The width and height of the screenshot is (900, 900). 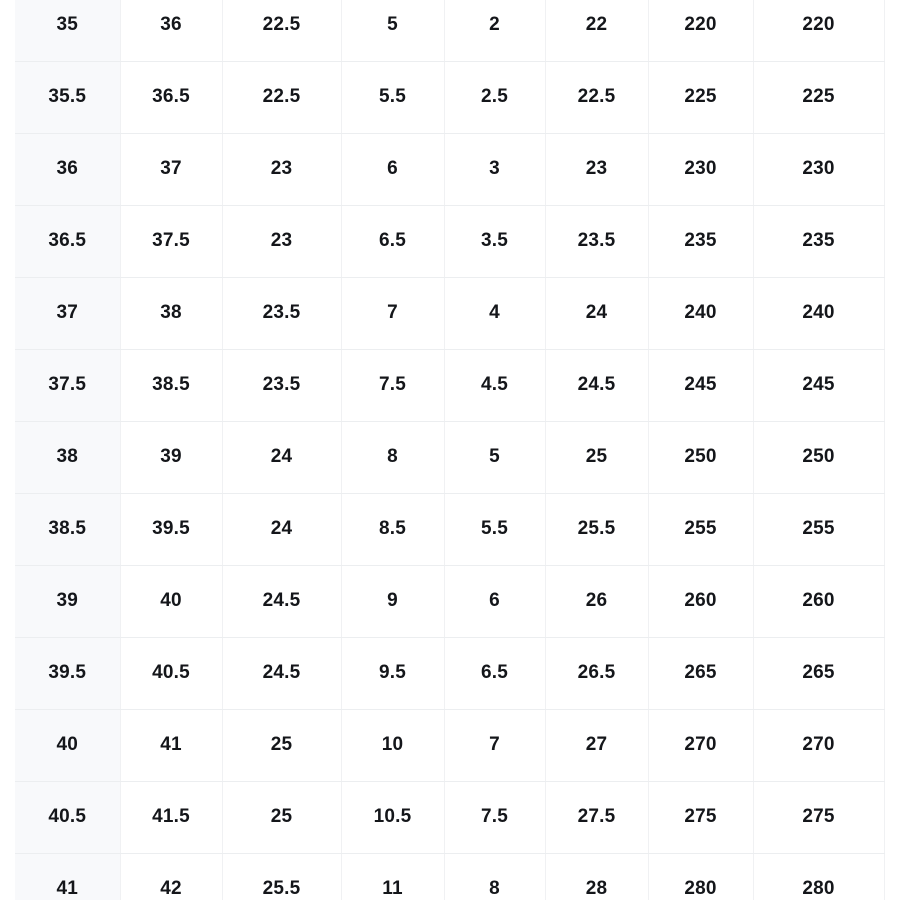 I want to click on table-row: 40 41 25 10 7 27 270 270, so click(x=450, y=745).